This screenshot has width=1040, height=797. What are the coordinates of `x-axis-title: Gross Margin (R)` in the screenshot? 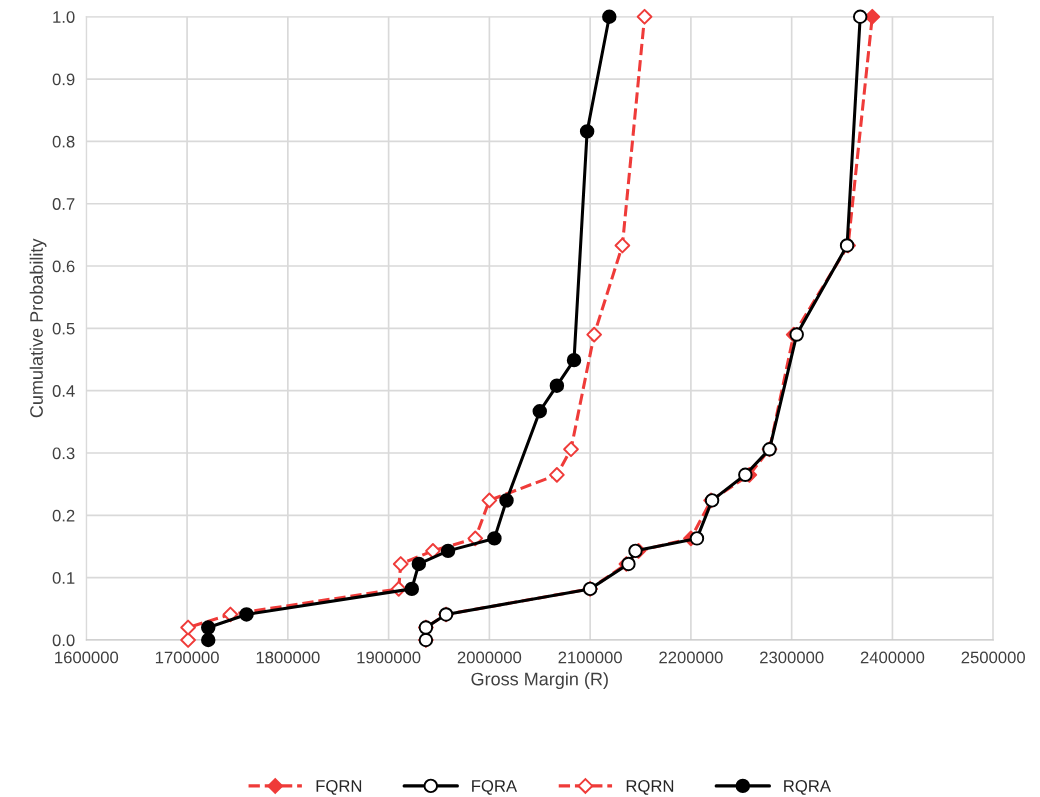 It's located at (539, 681).